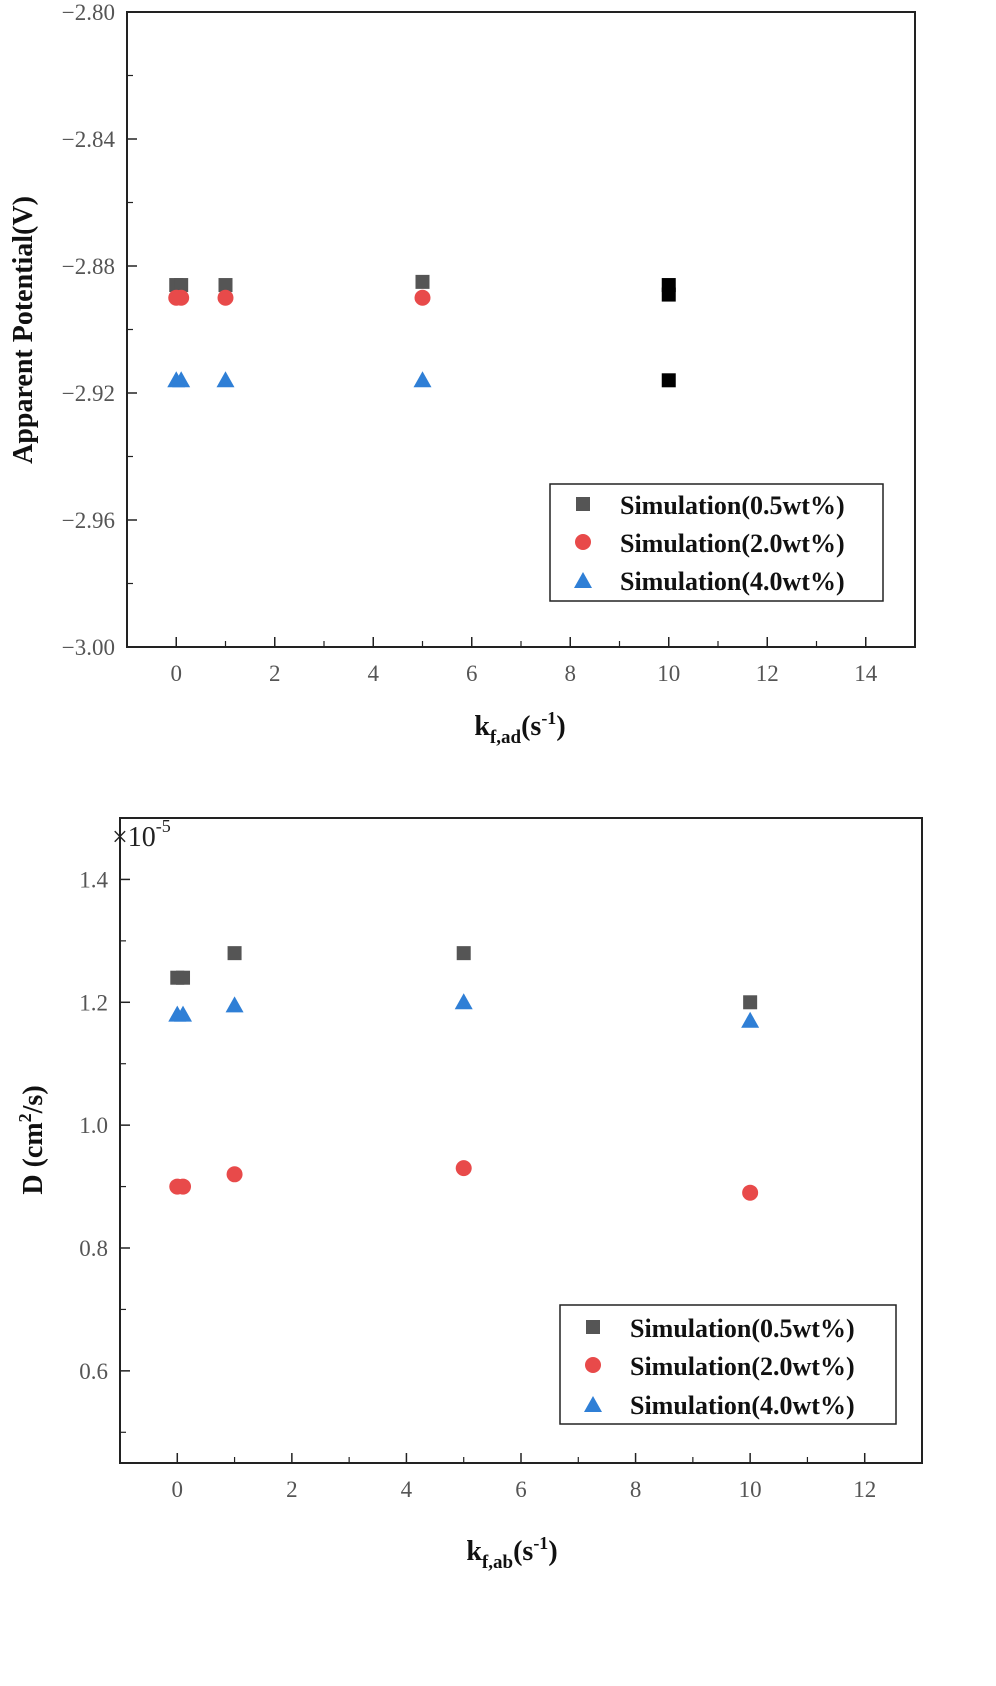 The height and width of the screenshot is (1686, 996). What do you see at coordinates (88, 520) in the screenshot?
I see `y-tick-label: −2.96` at bounding box center [88, 520].